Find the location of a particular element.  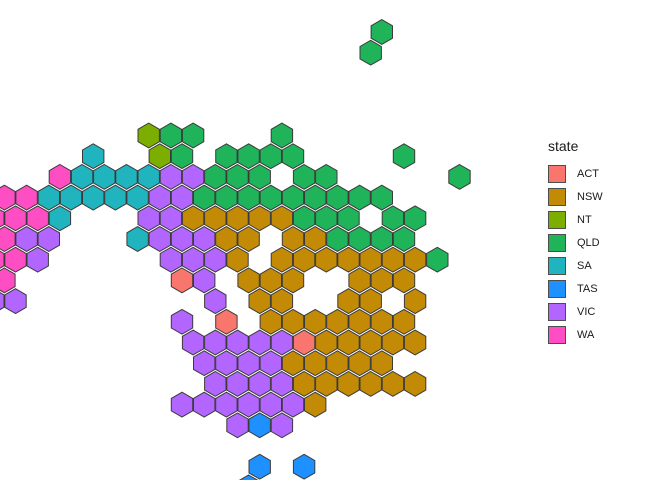

legend-label-wa: WA is located at coordinates (586, 334).